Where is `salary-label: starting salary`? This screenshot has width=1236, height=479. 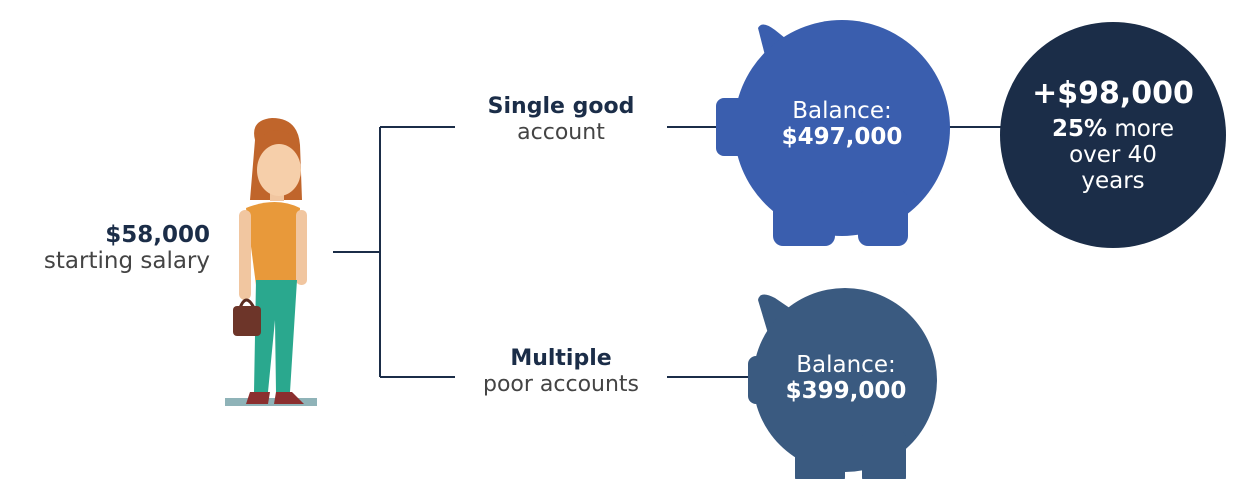
salary-label: starting salary is located at coordinates (126, 261).